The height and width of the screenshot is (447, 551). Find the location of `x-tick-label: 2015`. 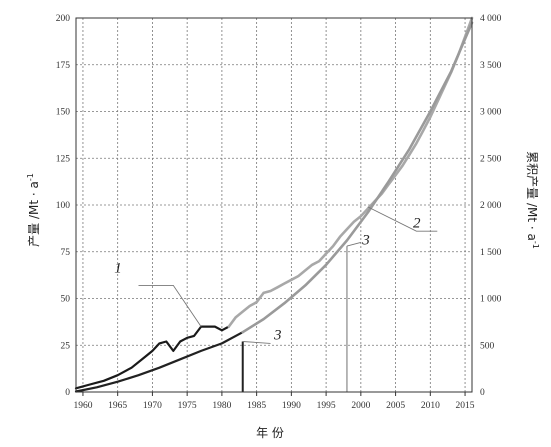

x-tick-label: 2015 is located at coordinates (465, 406).